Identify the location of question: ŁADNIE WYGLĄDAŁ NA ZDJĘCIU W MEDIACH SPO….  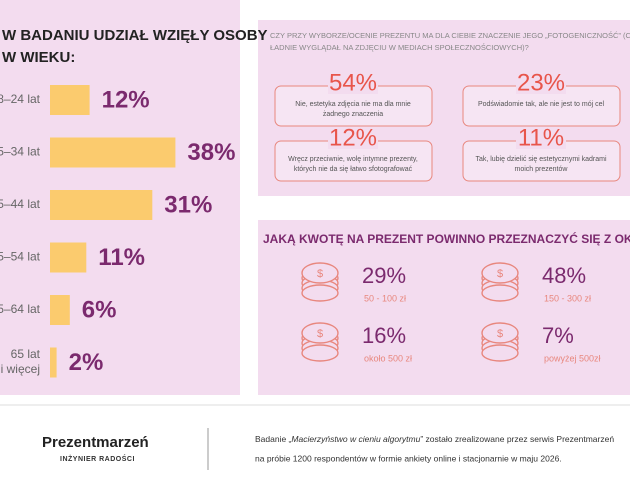
(399, 47).